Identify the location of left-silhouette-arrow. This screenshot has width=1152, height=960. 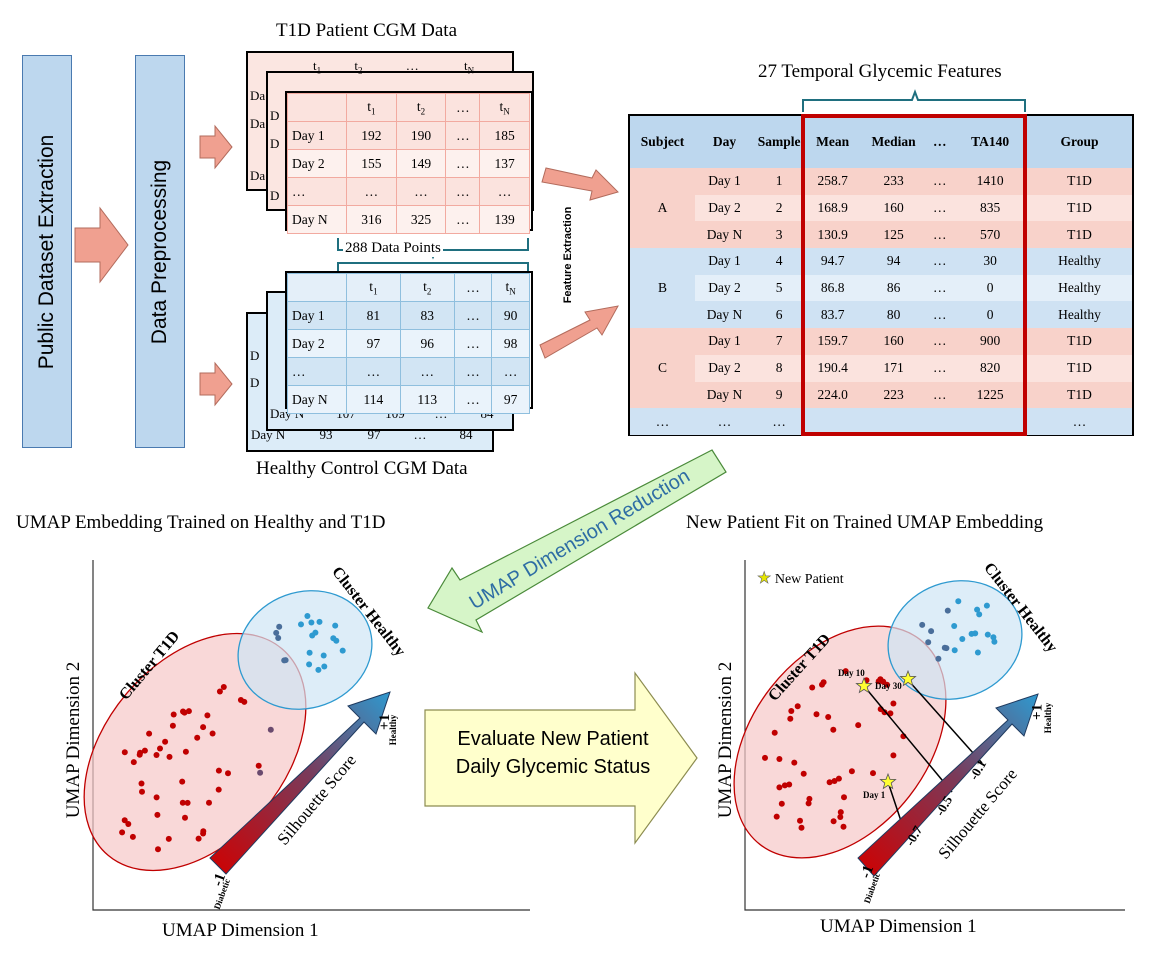
(300, 783).